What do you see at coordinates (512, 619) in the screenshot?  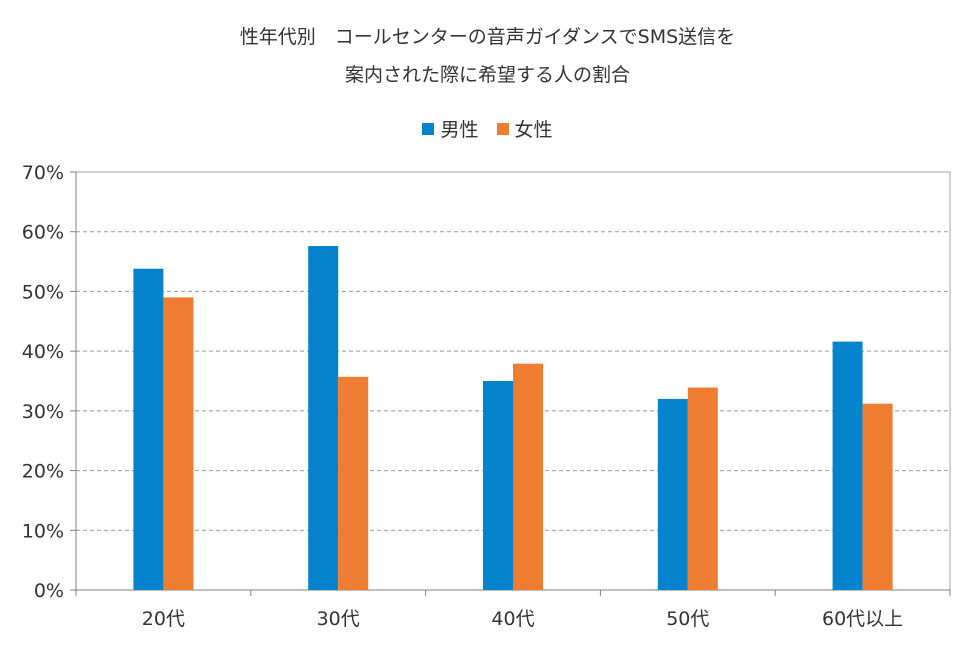 I see `x-tick-label: 40代` at bounding box center [512, 619].